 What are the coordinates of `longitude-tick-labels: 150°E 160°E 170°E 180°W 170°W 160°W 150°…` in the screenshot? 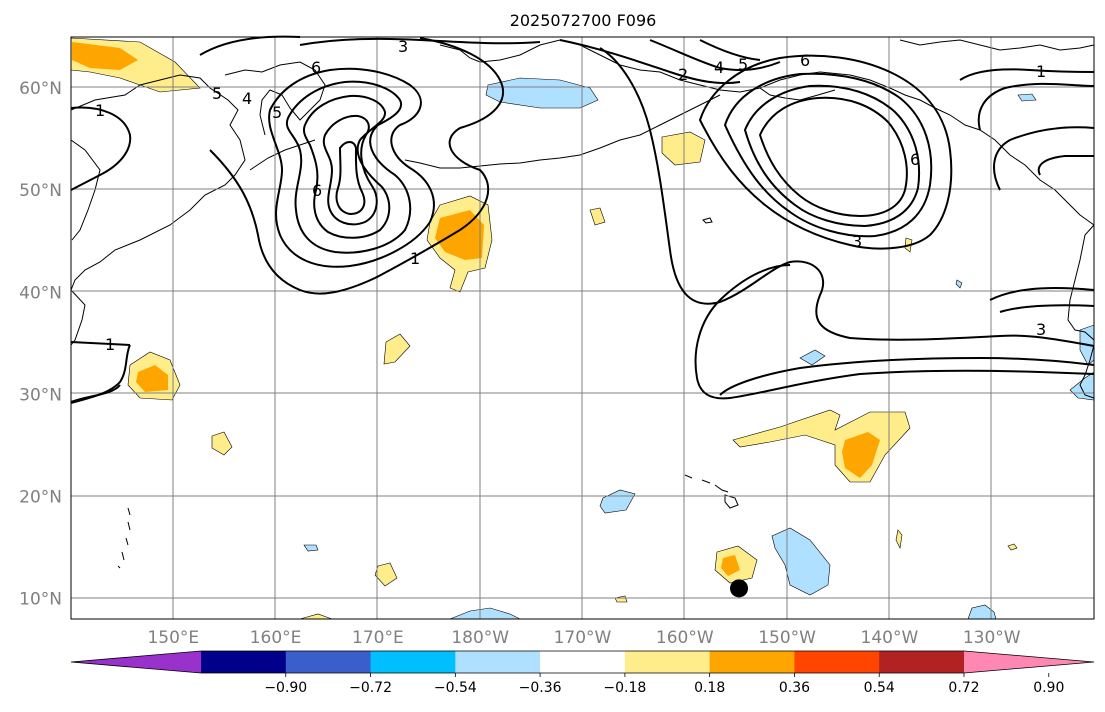 It's located at (583, 638).